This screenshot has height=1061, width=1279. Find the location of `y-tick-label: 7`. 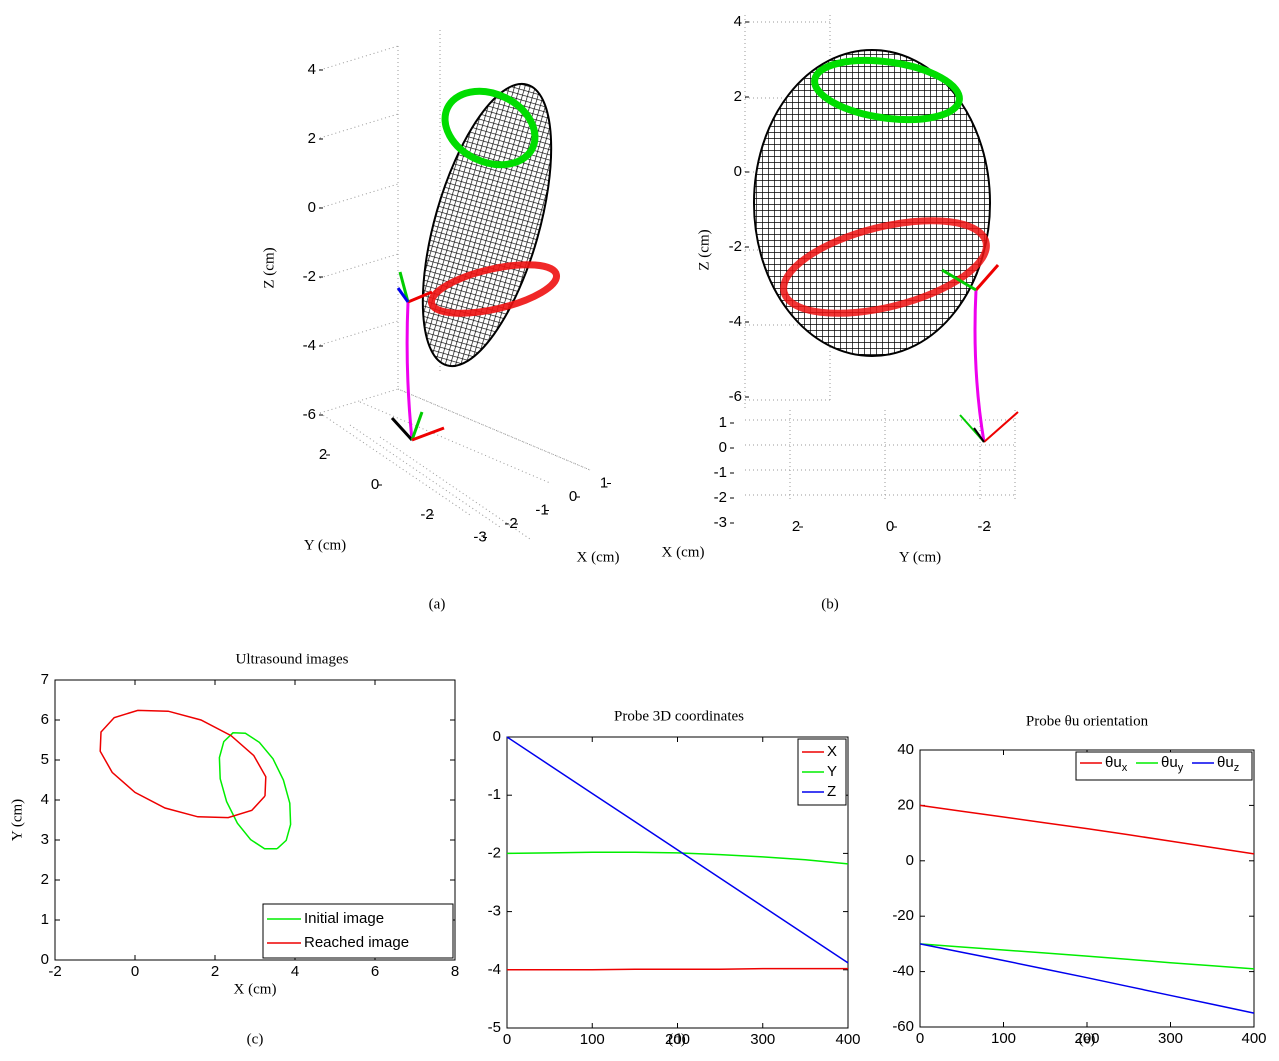

y-tick-label: 7 is located at coordinates (45, 679).